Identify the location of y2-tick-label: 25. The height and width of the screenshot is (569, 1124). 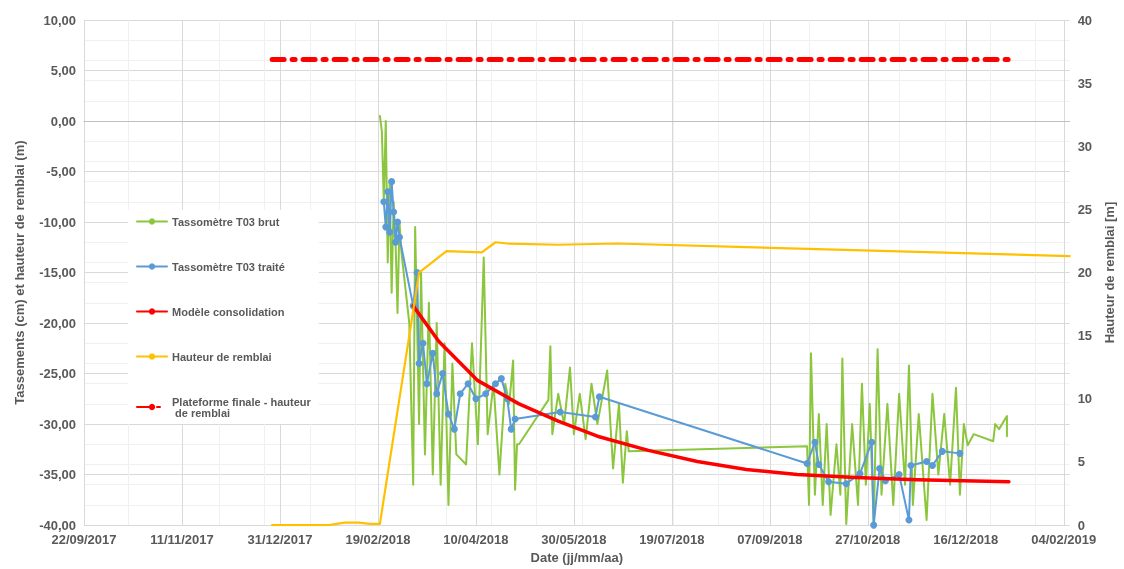
(1085, 209).